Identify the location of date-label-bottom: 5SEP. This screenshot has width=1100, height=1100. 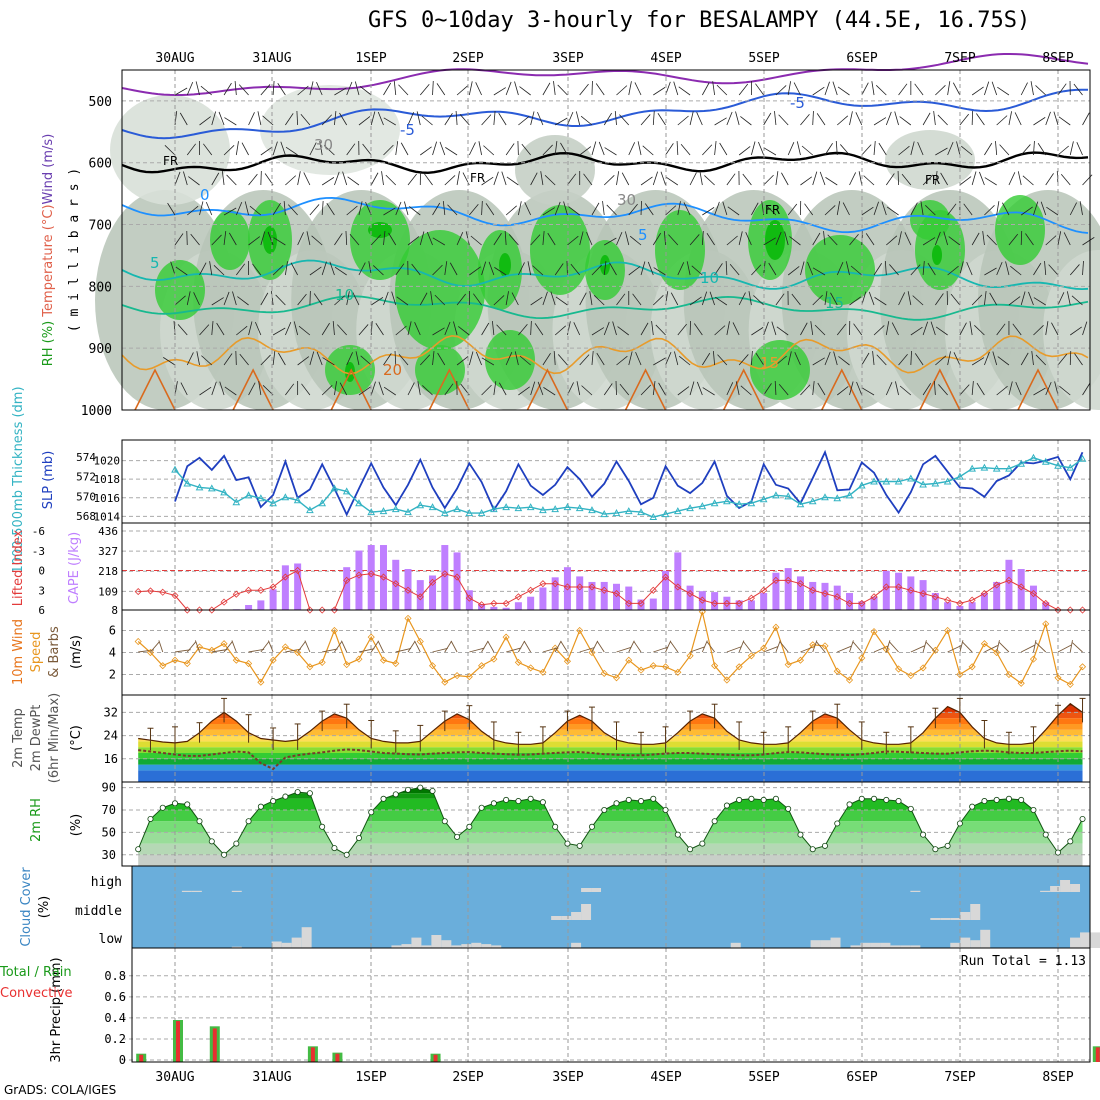
(763, 1077).